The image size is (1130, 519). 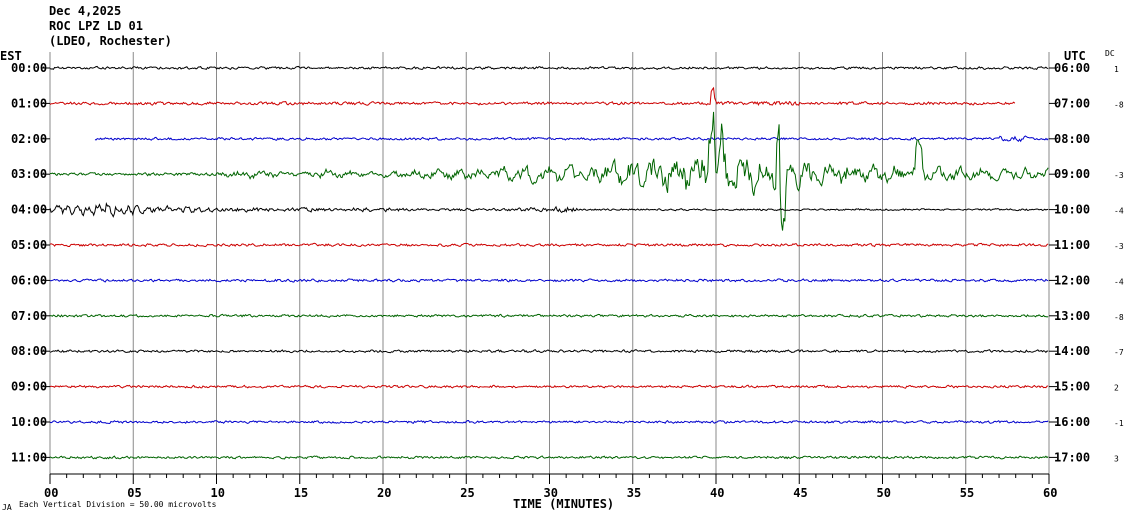 I want to click on x-tick-label: 20, so click(x=384, y=493).